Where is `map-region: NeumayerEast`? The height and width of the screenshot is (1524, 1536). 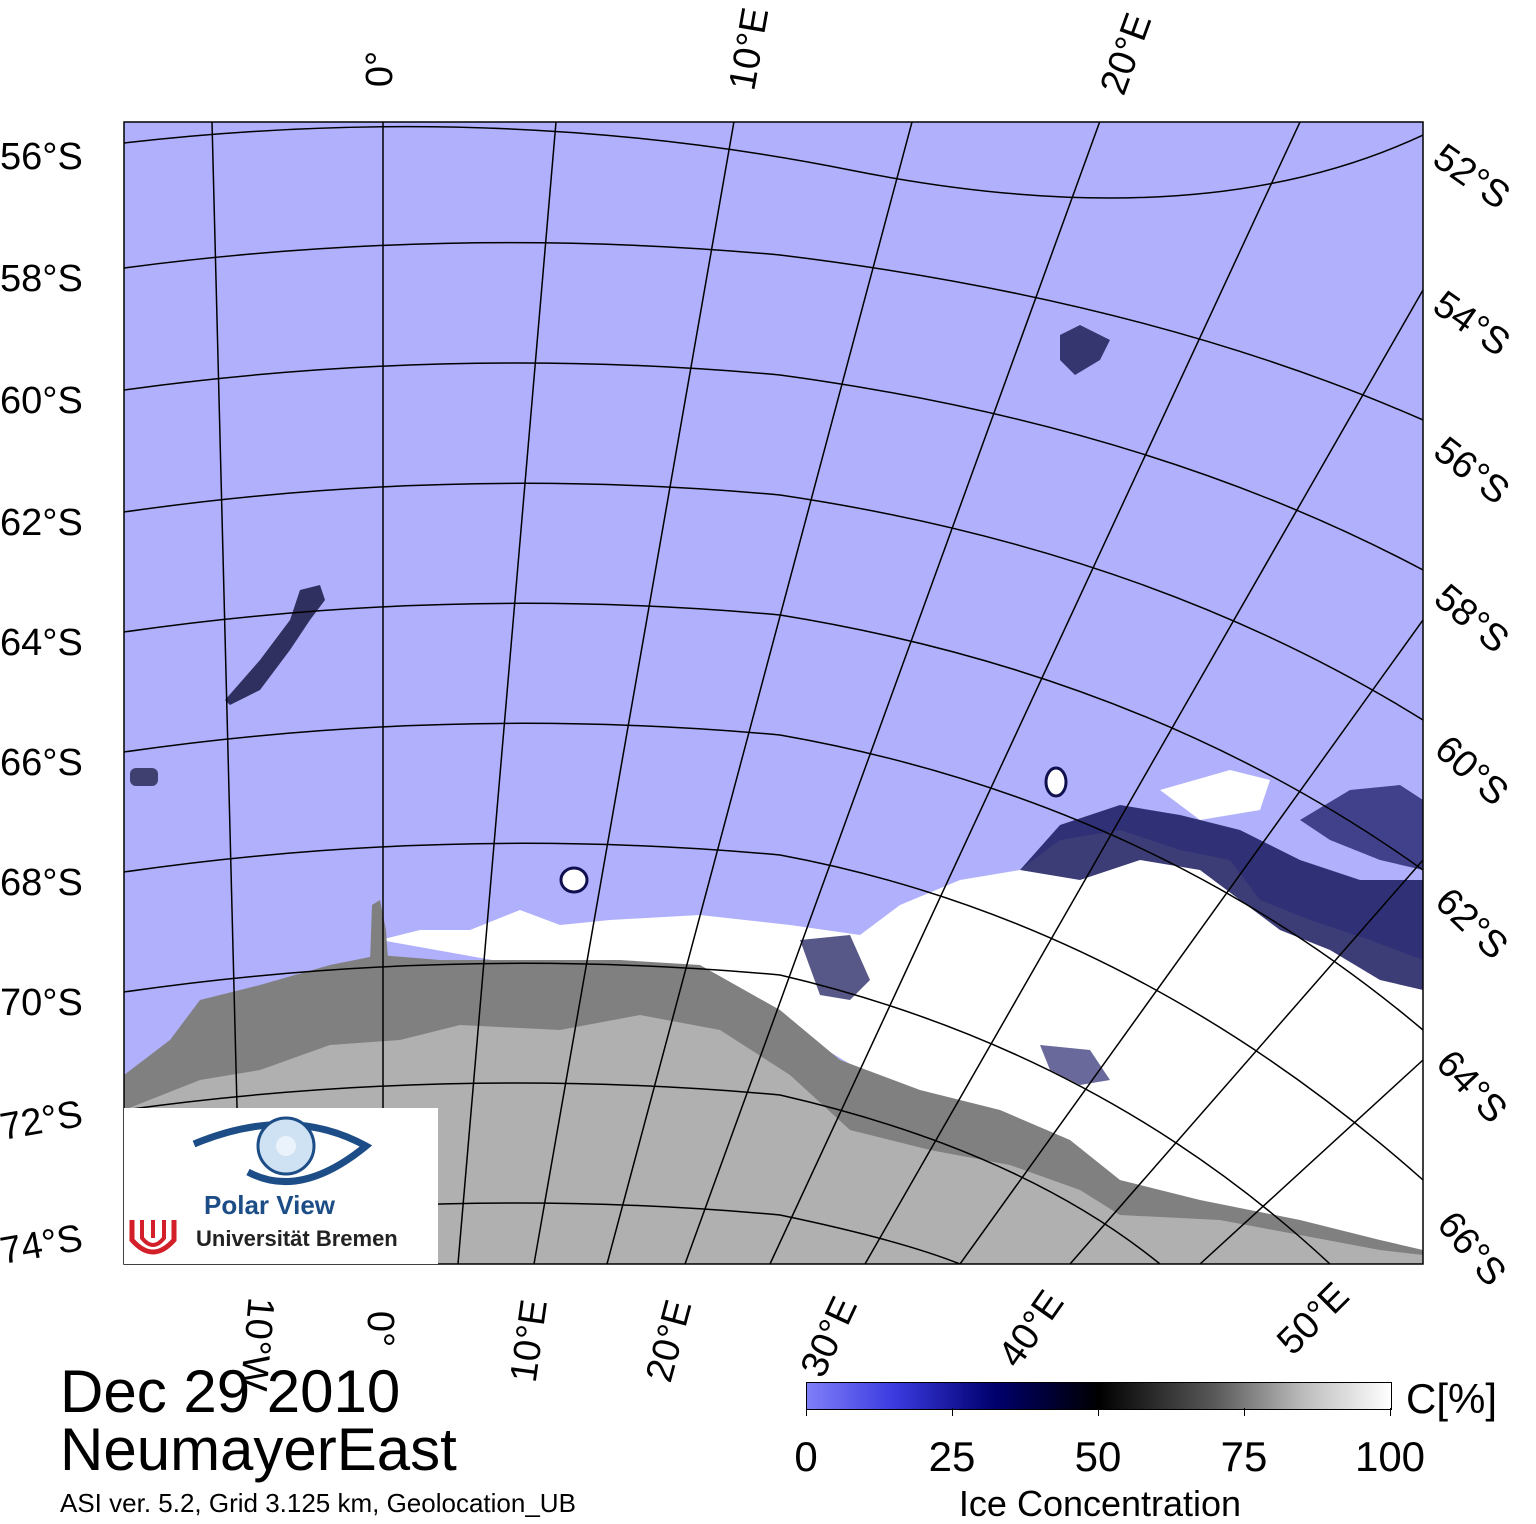 map-region: NeumayerEast is located at coordinates (258, 1449).